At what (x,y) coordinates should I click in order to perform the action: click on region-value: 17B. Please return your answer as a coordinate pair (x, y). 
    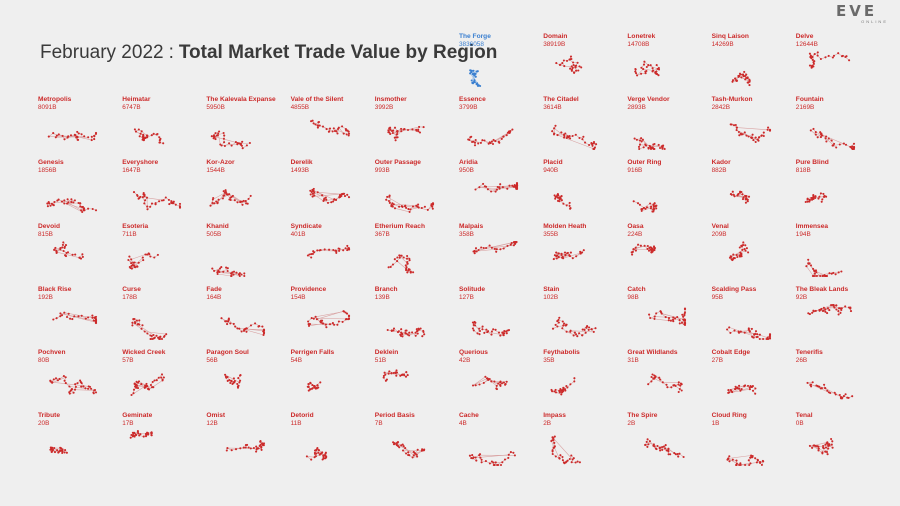
    Looking at the image, I should click on (128, 424).